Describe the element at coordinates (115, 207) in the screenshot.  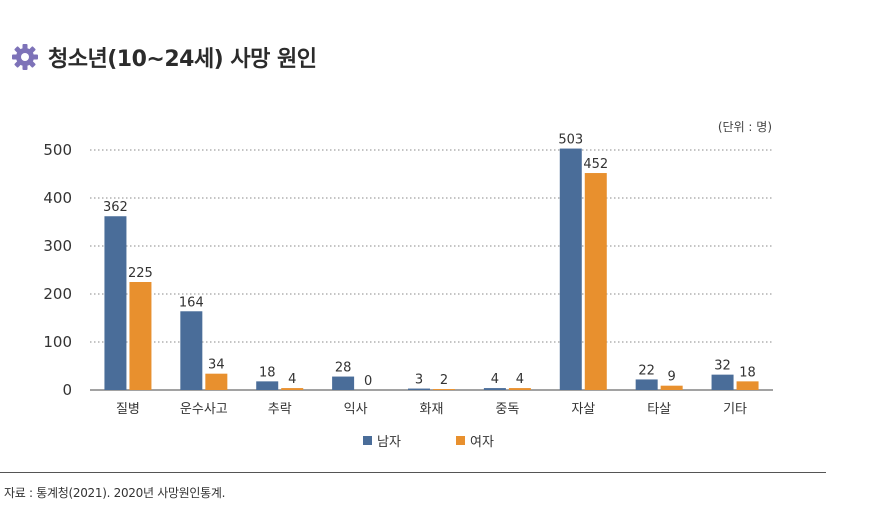
I see `data-label: 362` at that location.